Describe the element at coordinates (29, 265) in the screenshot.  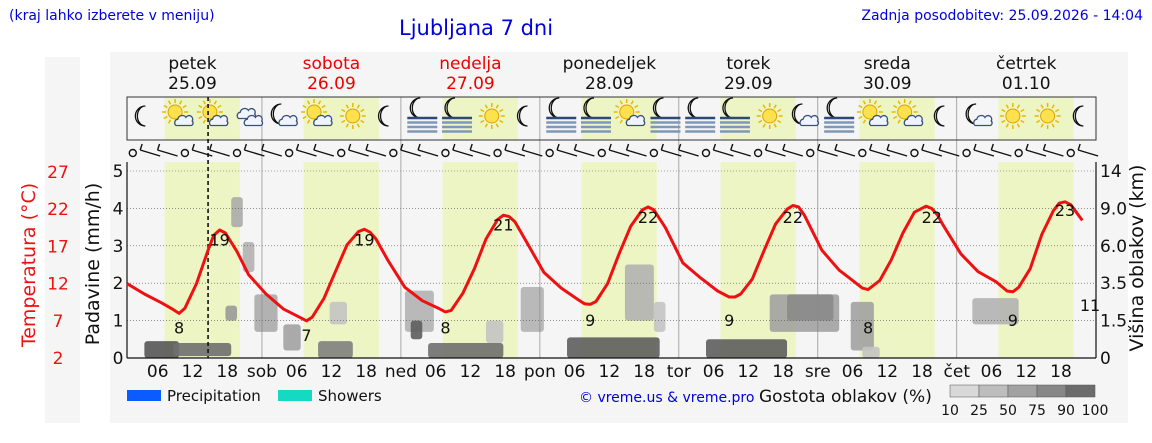
I see `temperature-axis-title: Temperatura (°C)` at that location.